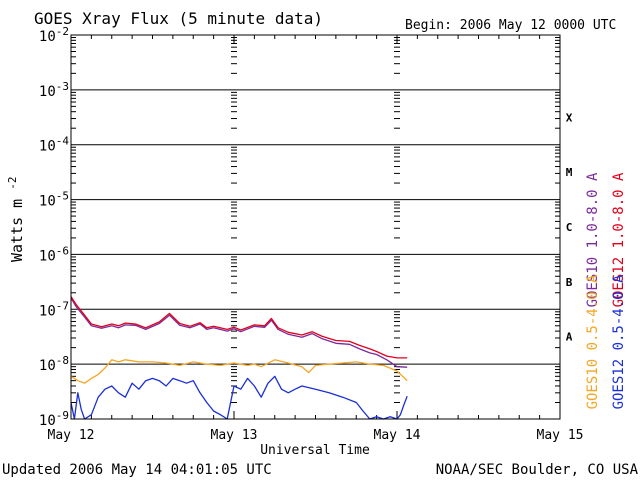 Image resolution: width=640 pixels, height=480 pixels. What do you see at coordinates (510, 25) in the screenshot?
I see `begin-label: Begin: 2006 May 12 0000 UTC` at bounding box center [510, 25].